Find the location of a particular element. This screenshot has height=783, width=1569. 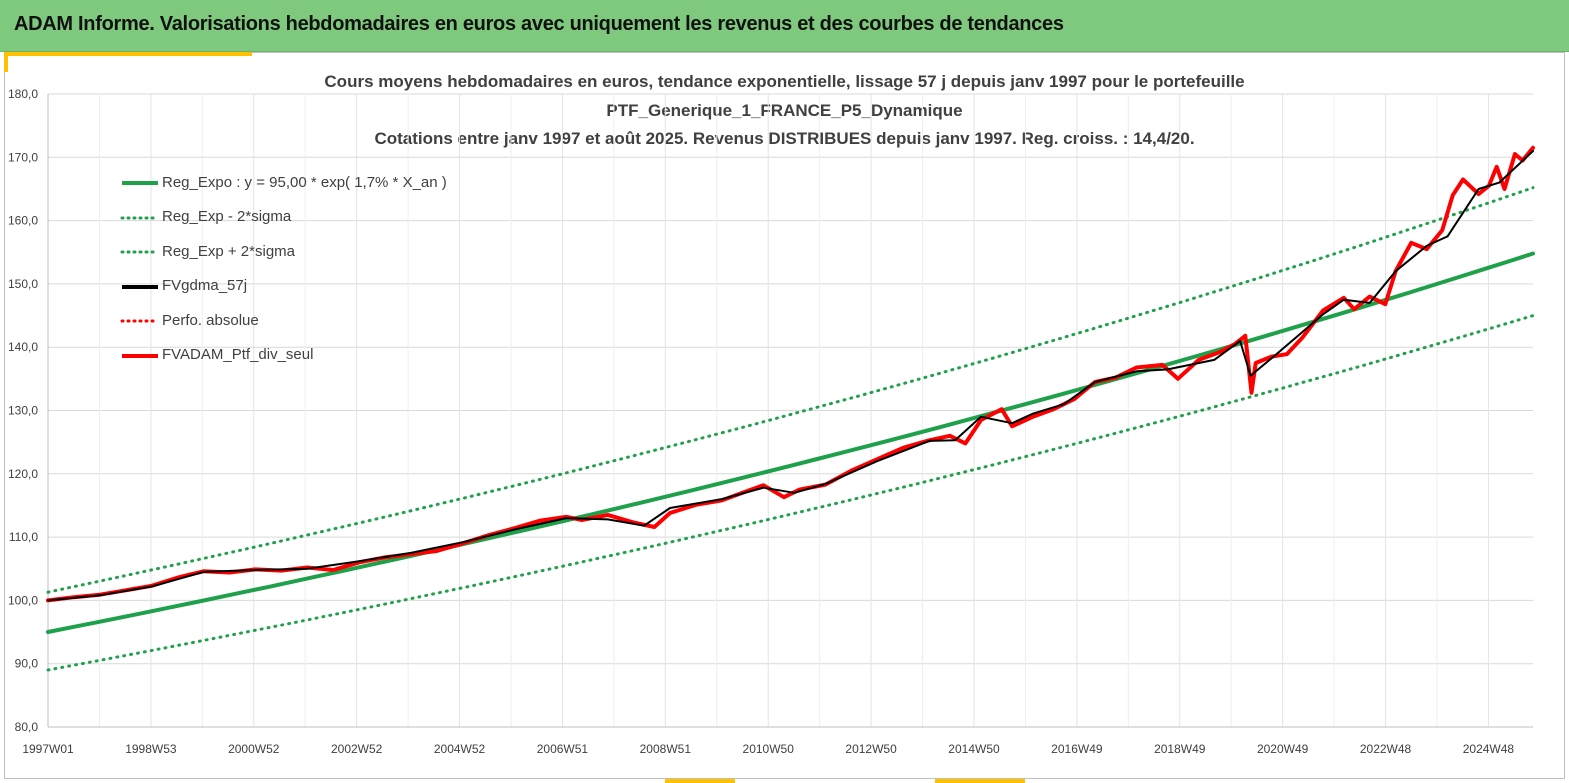

y-tick-label: 150,0 is located at coordinates (23, 284).